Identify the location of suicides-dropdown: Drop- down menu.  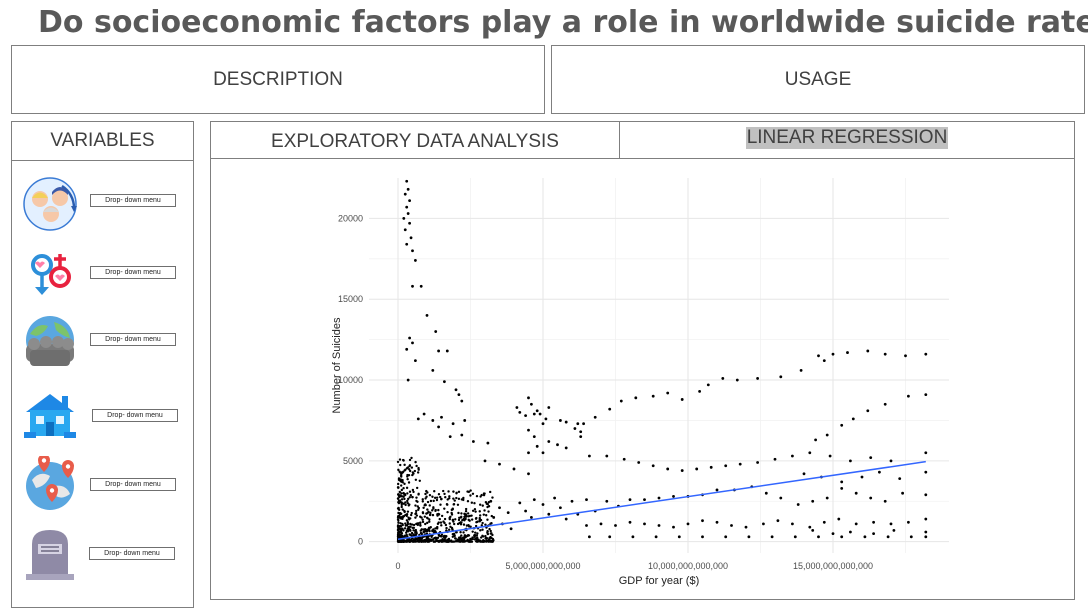
(132, 553).